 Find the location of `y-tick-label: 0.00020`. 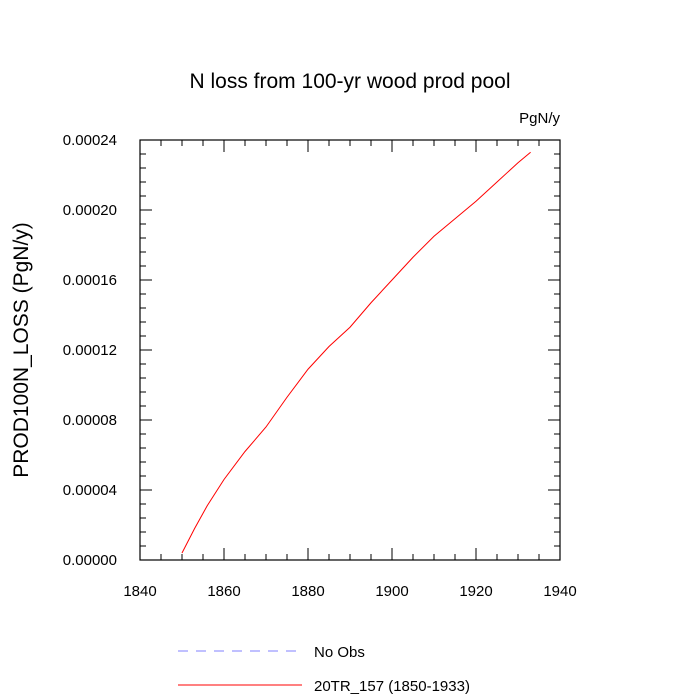

y-tick-label: 0.00020 is located at coordinates (90, 210).